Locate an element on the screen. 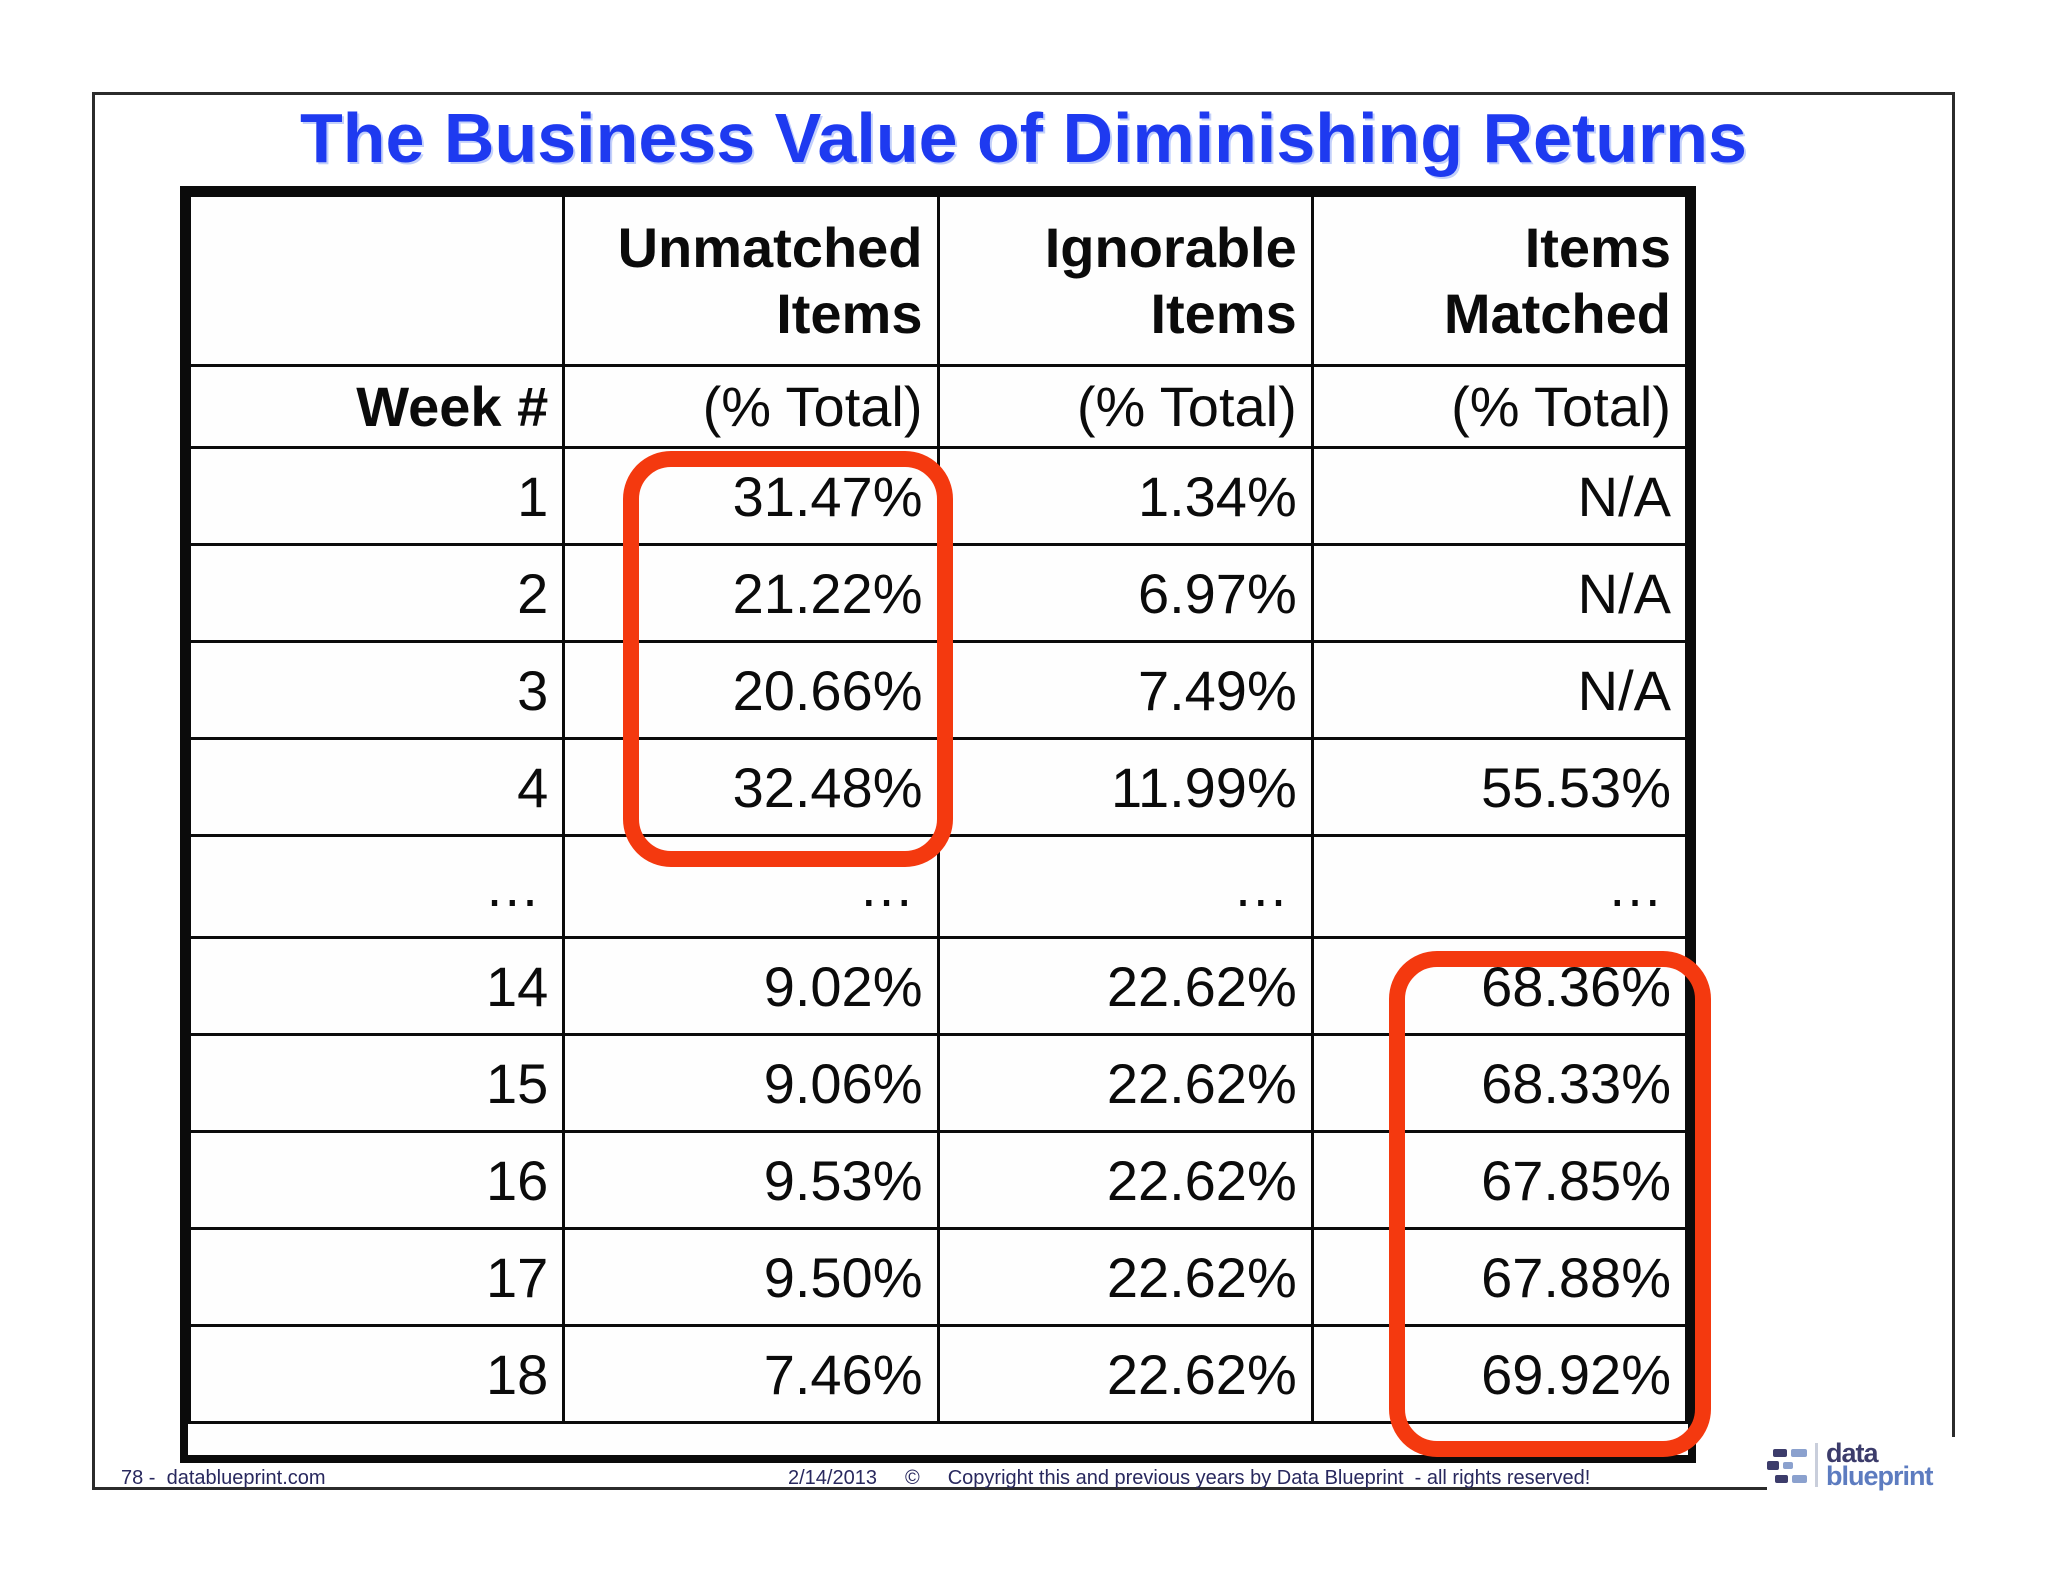  copyright-symbol-icon: © is located at coordinates (912, 1478).